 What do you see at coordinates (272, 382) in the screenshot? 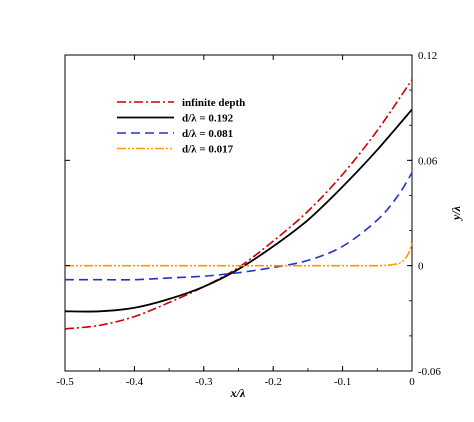
I see `x-tick-label: -0.2` at bounding box center [272, 382].